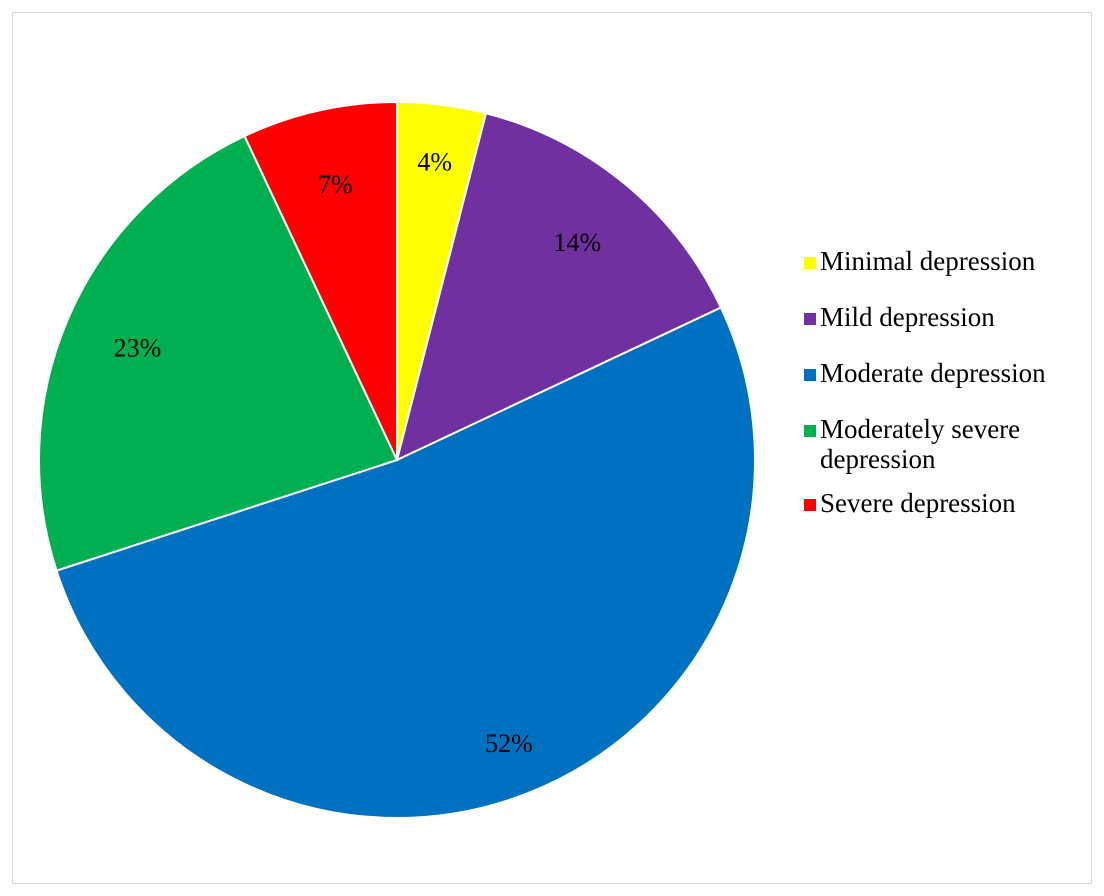 The image size is (1104, 896). Describe the element at coordinates (559, 287) in the screenshot. I see `pie-slice-mild` at that location.